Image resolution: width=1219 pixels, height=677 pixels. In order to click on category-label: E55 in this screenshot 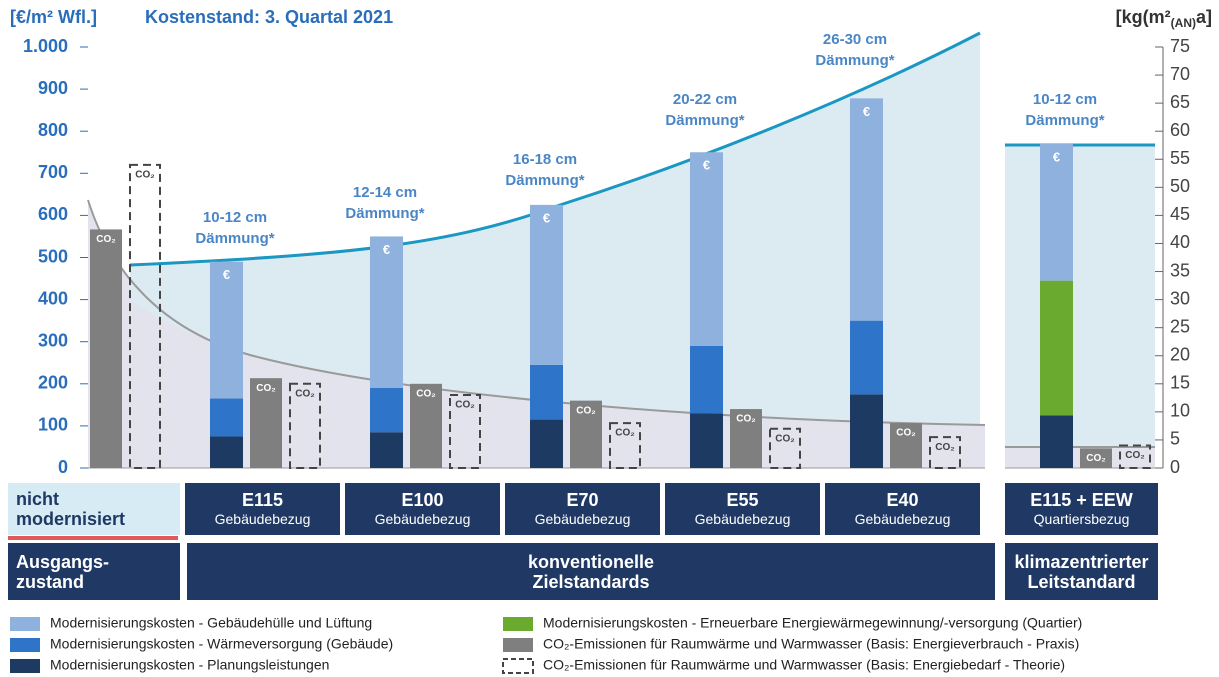, I will do `click(742, 500)`.